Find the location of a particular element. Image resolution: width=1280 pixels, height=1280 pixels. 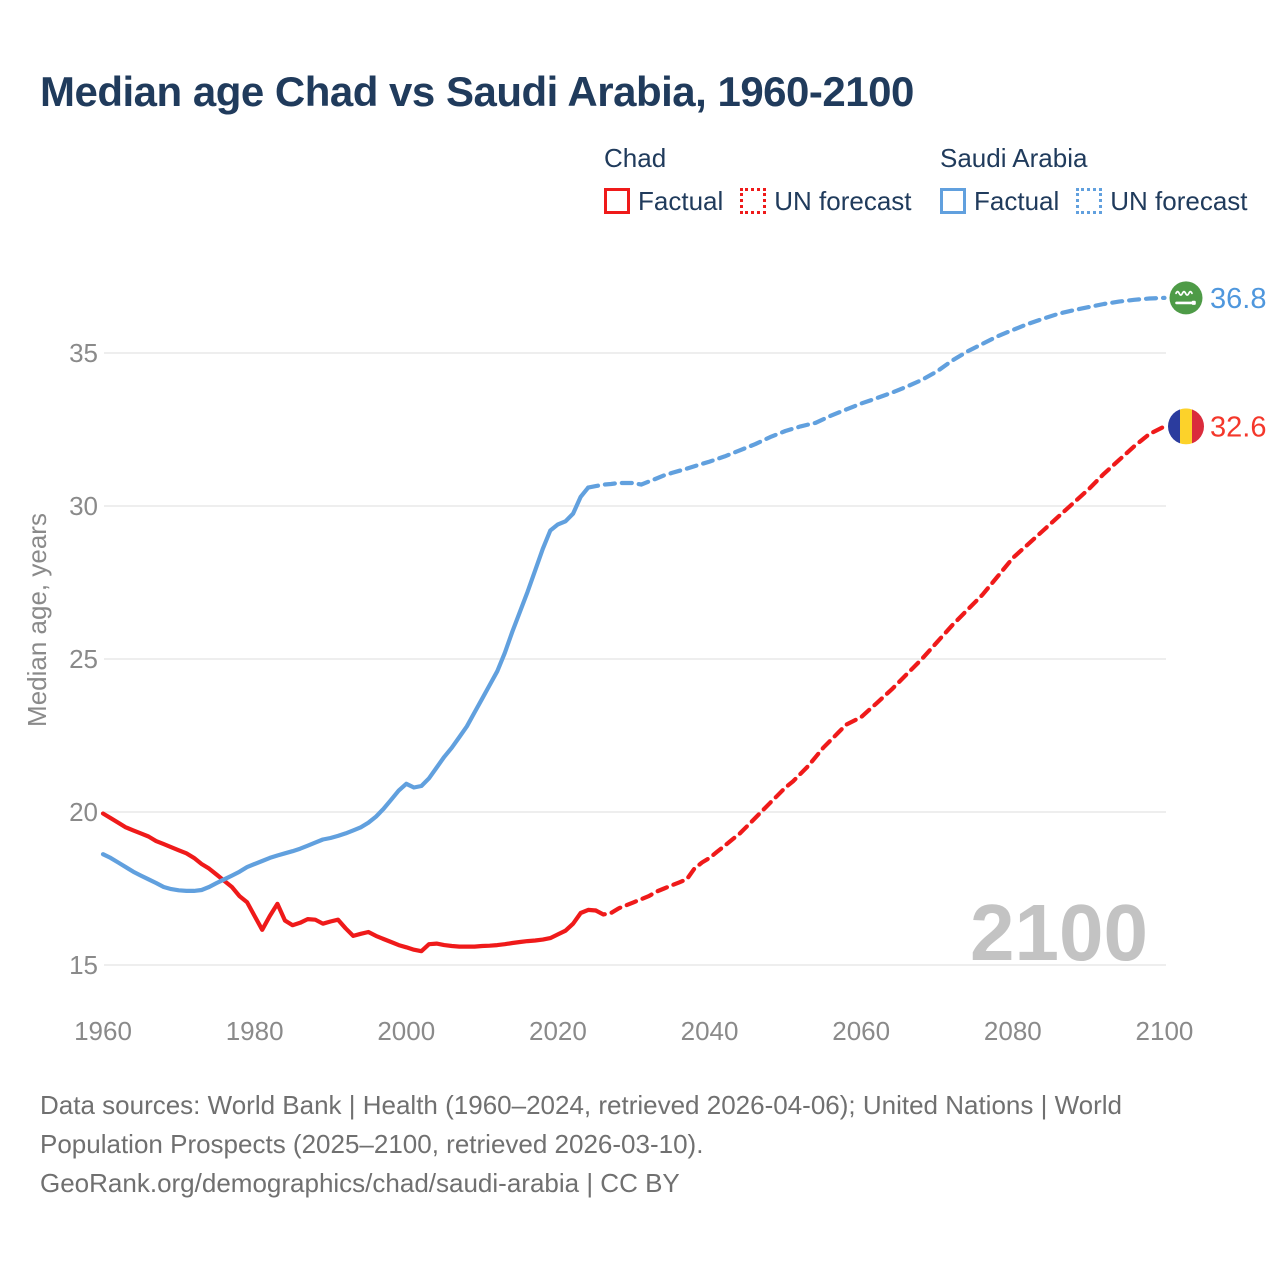

legend-group-saudi-arabia: Saudi Arabia Factual UN forecast is located at coordinates (1094, 179).